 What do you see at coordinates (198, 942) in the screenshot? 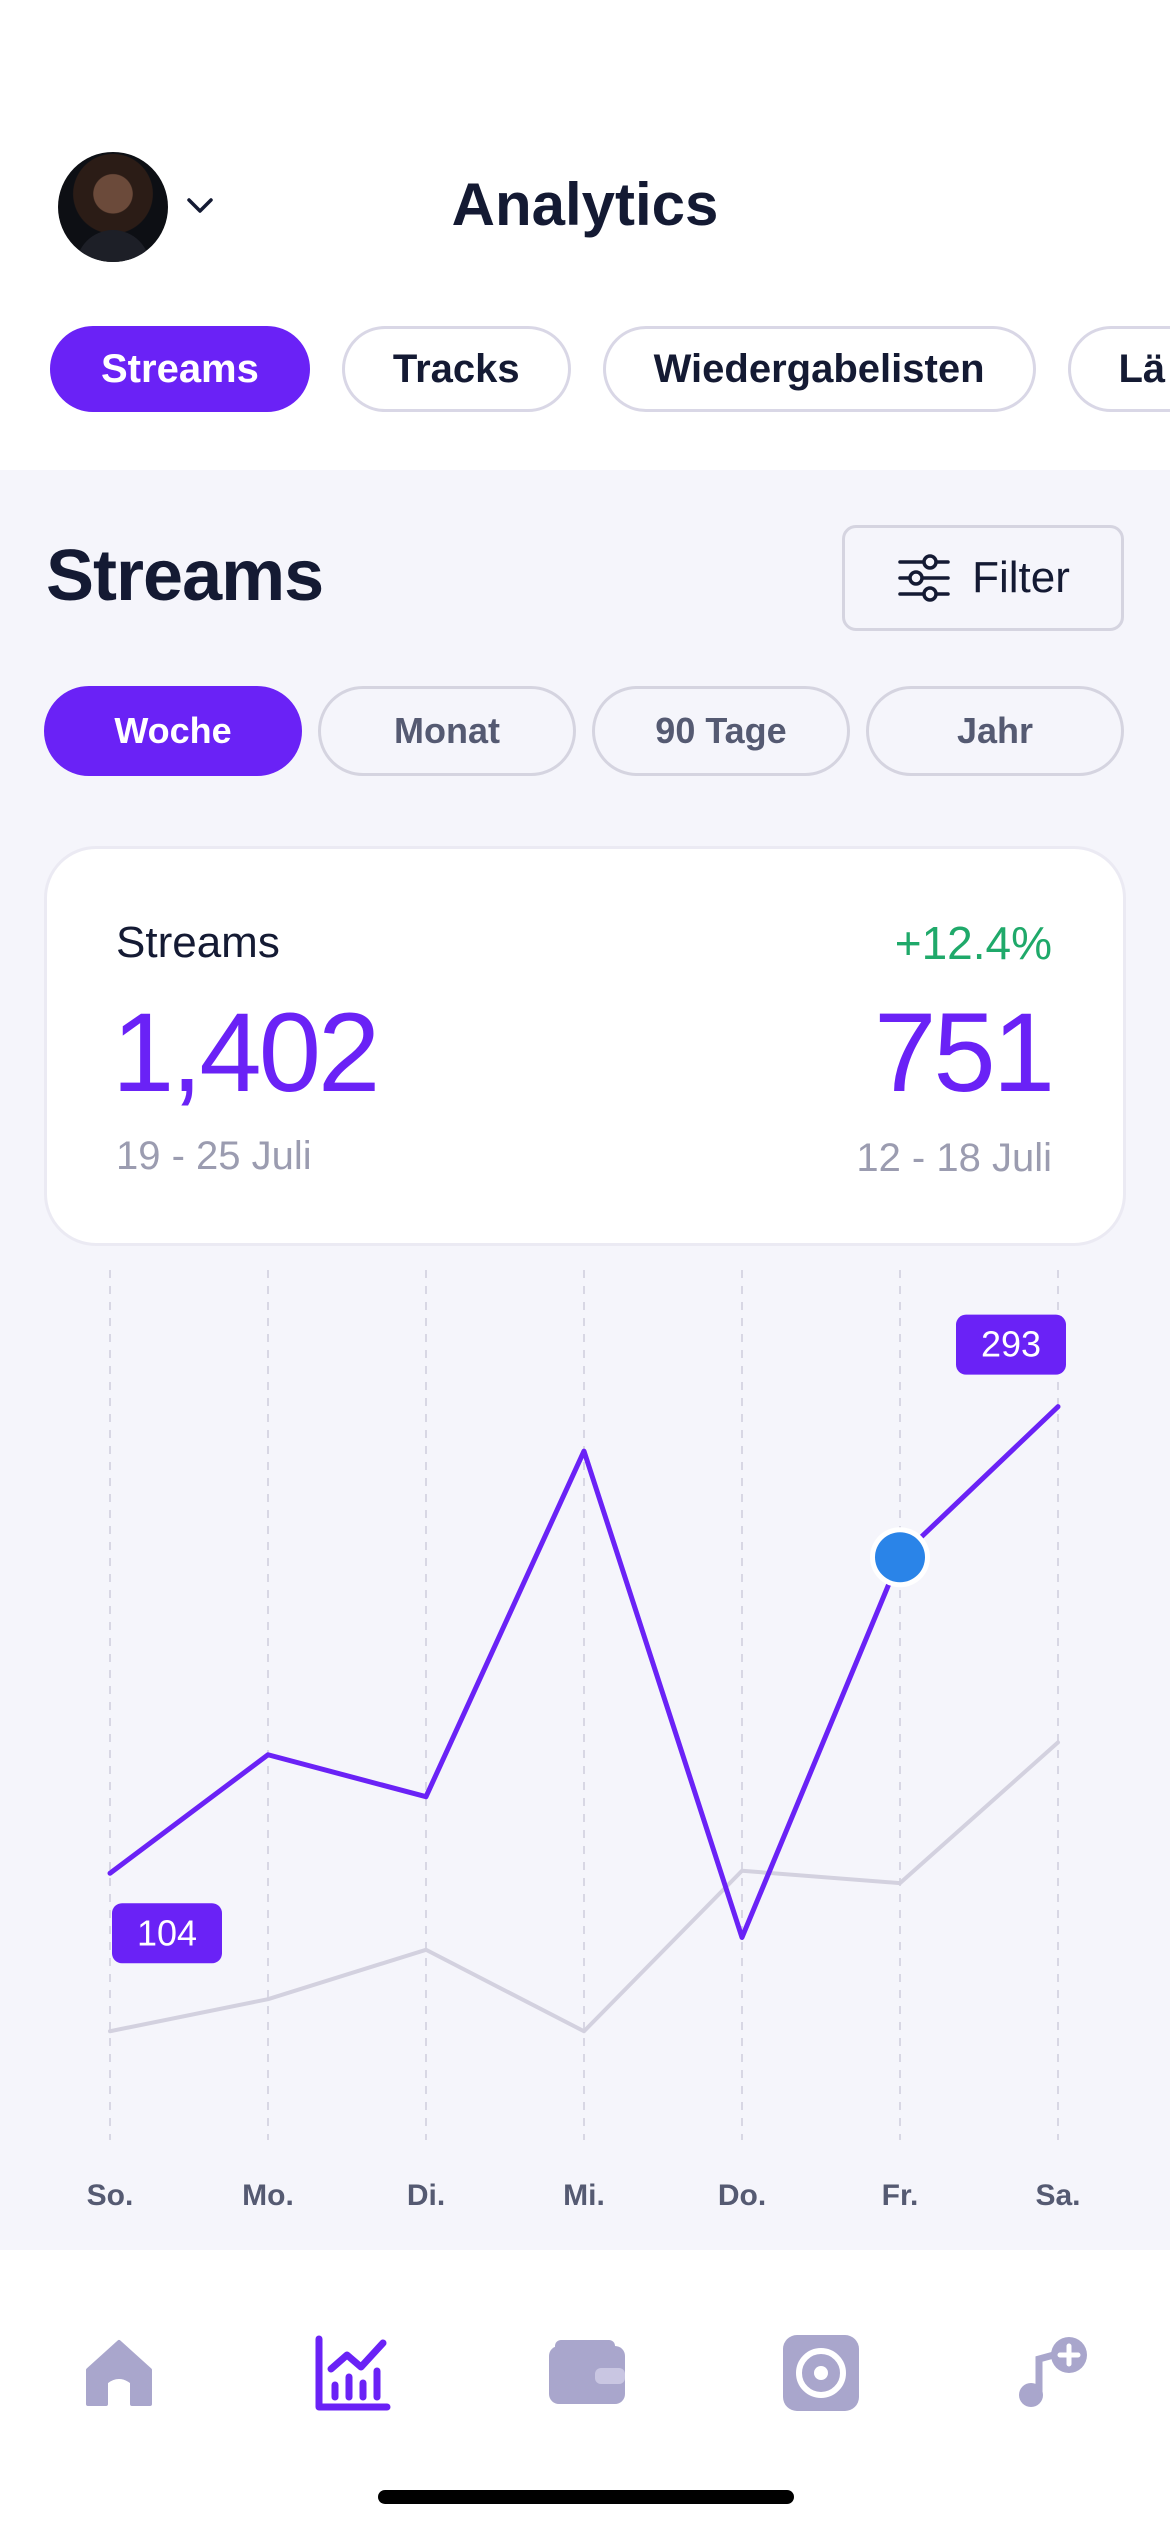
I see `summary-label: Streams` at bounding box center [198, 942].